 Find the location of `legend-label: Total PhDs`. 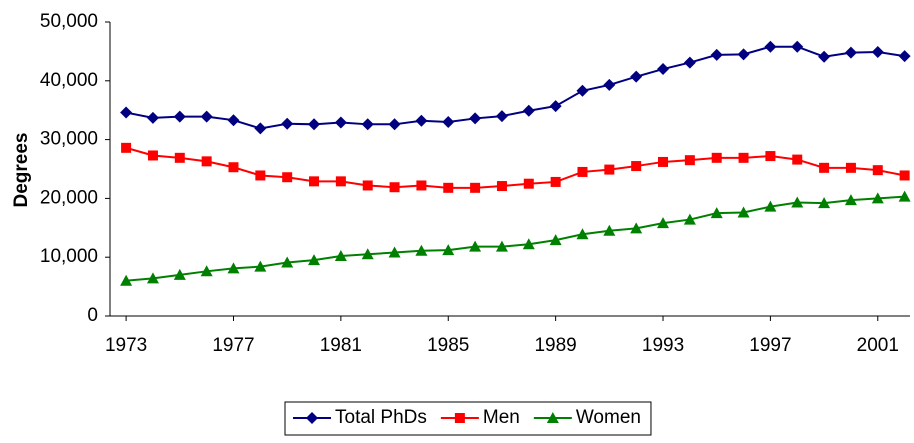

legend-label: Total PhDs is located at coordinates (381, 417).